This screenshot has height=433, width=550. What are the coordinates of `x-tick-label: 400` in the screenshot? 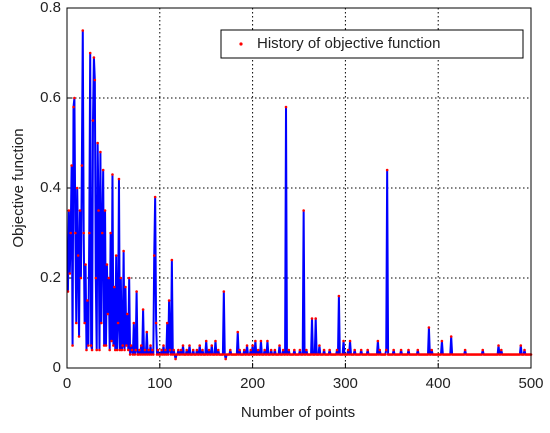 It's located at (438, 383).